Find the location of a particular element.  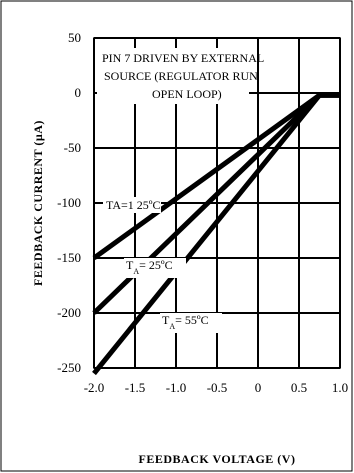

annotation-background is located at coordinates (173, 76).